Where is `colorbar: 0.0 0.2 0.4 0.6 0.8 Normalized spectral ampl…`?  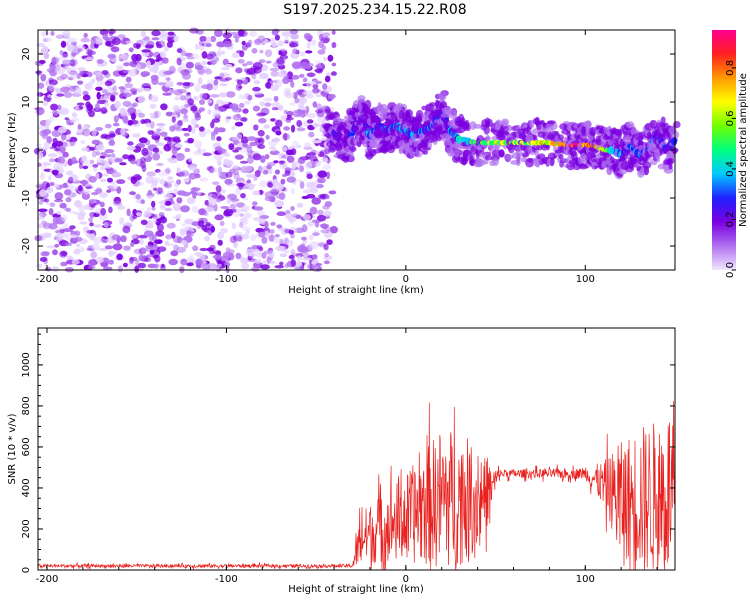
colorbar: 0.0 0.2 0.4 0.6 0.8 Normalized spectral ampl… is located at coordinates (730, 154).